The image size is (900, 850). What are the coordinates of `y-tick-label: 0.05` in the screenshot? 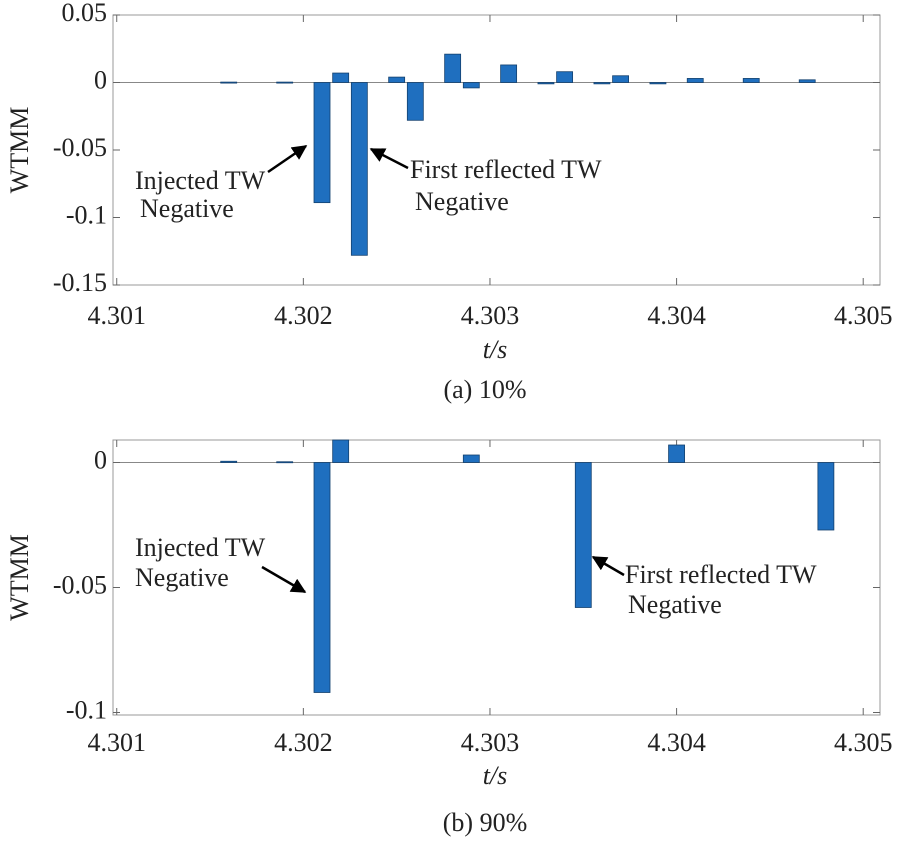 It's located at (85, 13).